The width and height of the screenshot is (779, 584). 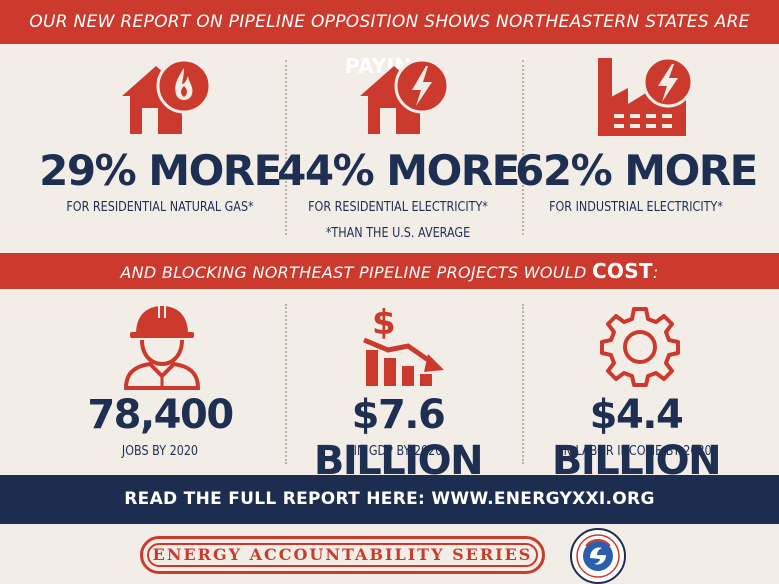 What do you see at coordinates (398, 170) in the screenshot?
I see `stat-value-residential-electricity: 44% MORE` at bounding box center [398, 170].